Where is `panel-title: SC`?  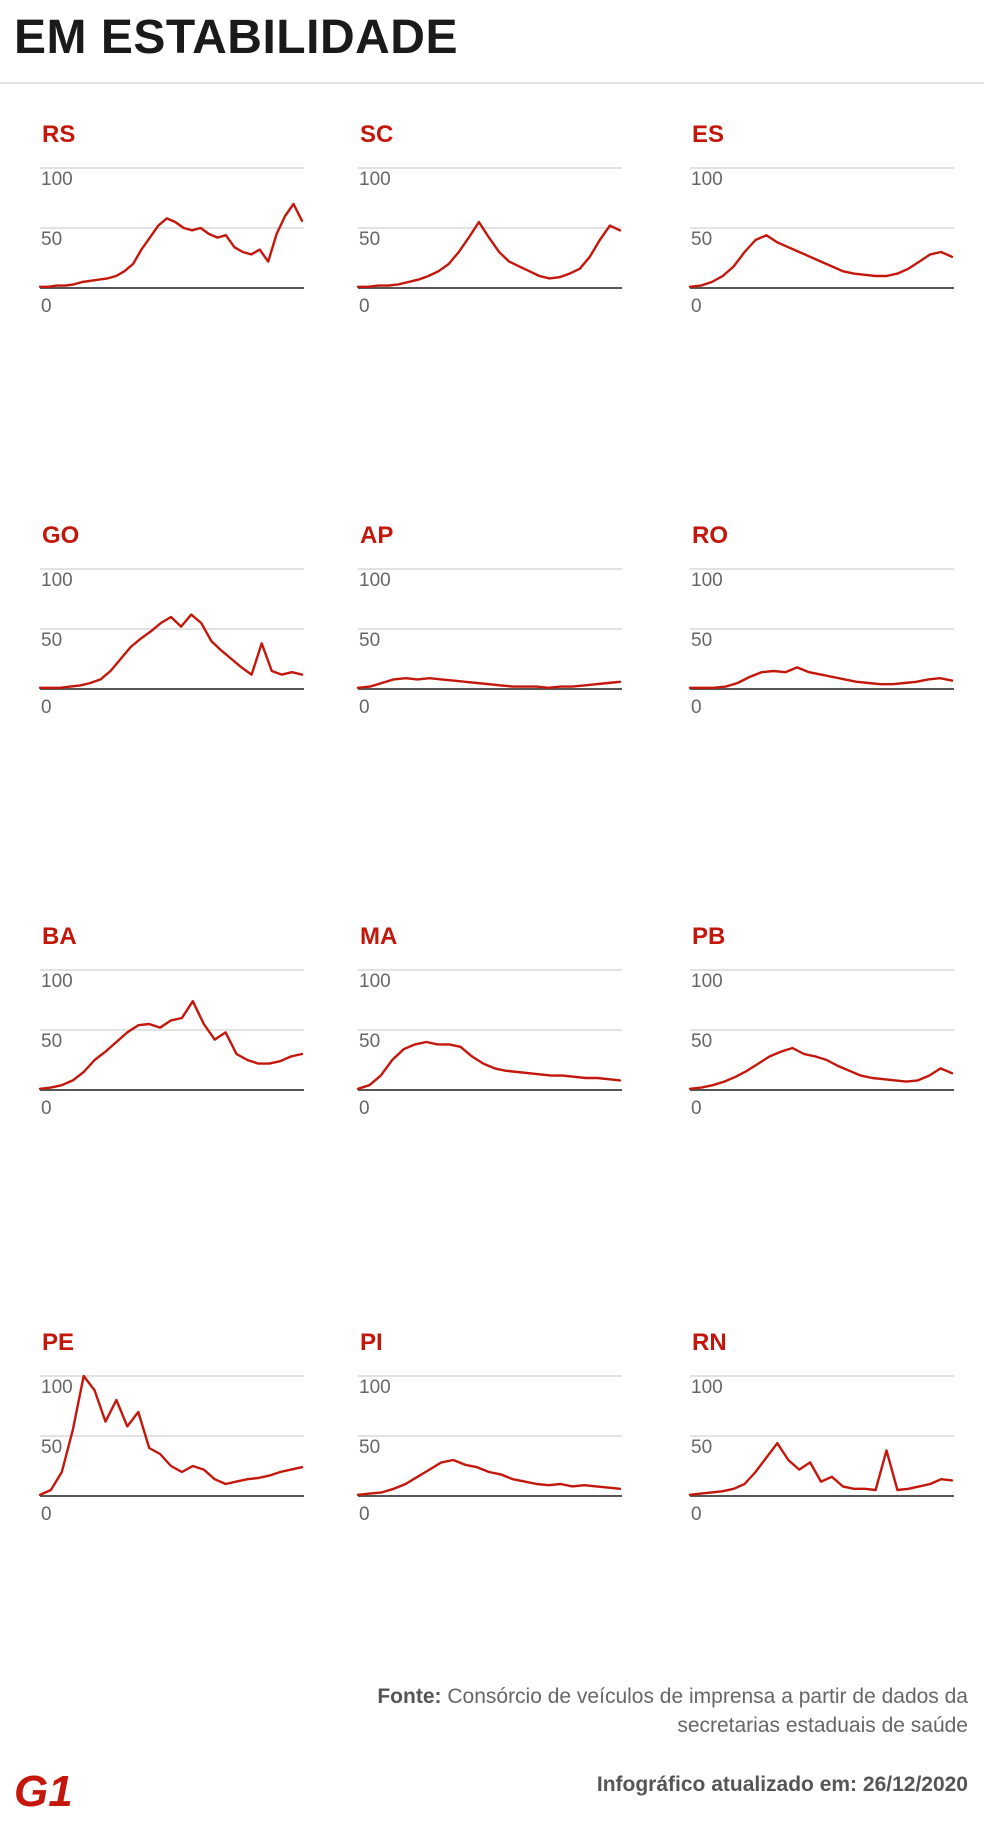 panel-title: SC is located at coordinates (376, 134).